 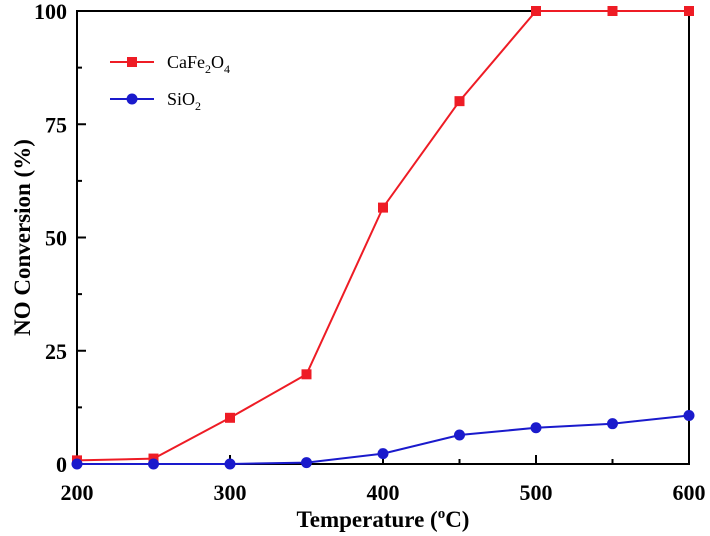 I want to click on legend-marker-cafe2o4, so click(x=132, y=62).